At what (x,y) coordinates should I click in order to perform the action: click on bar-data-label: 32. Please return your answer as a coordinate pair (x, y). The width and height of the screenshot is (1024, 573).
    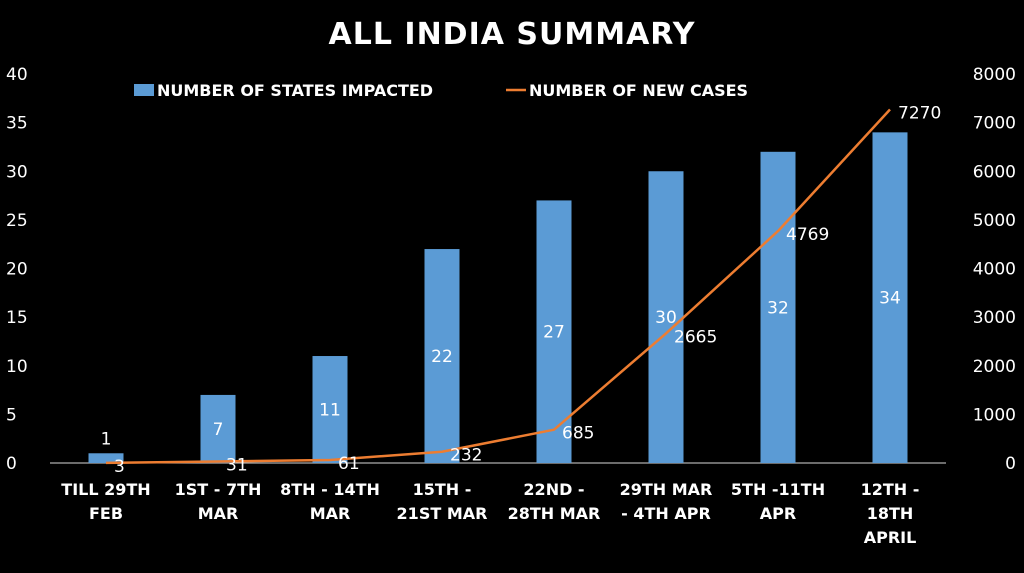
    Looking at the image, I should click on (778, 308).